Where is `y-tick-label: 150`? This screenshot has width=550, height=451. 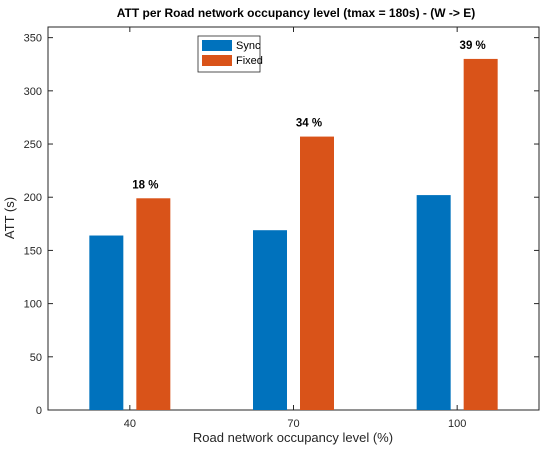
y-tick-label: 150 is located at coordinates (33, 251).